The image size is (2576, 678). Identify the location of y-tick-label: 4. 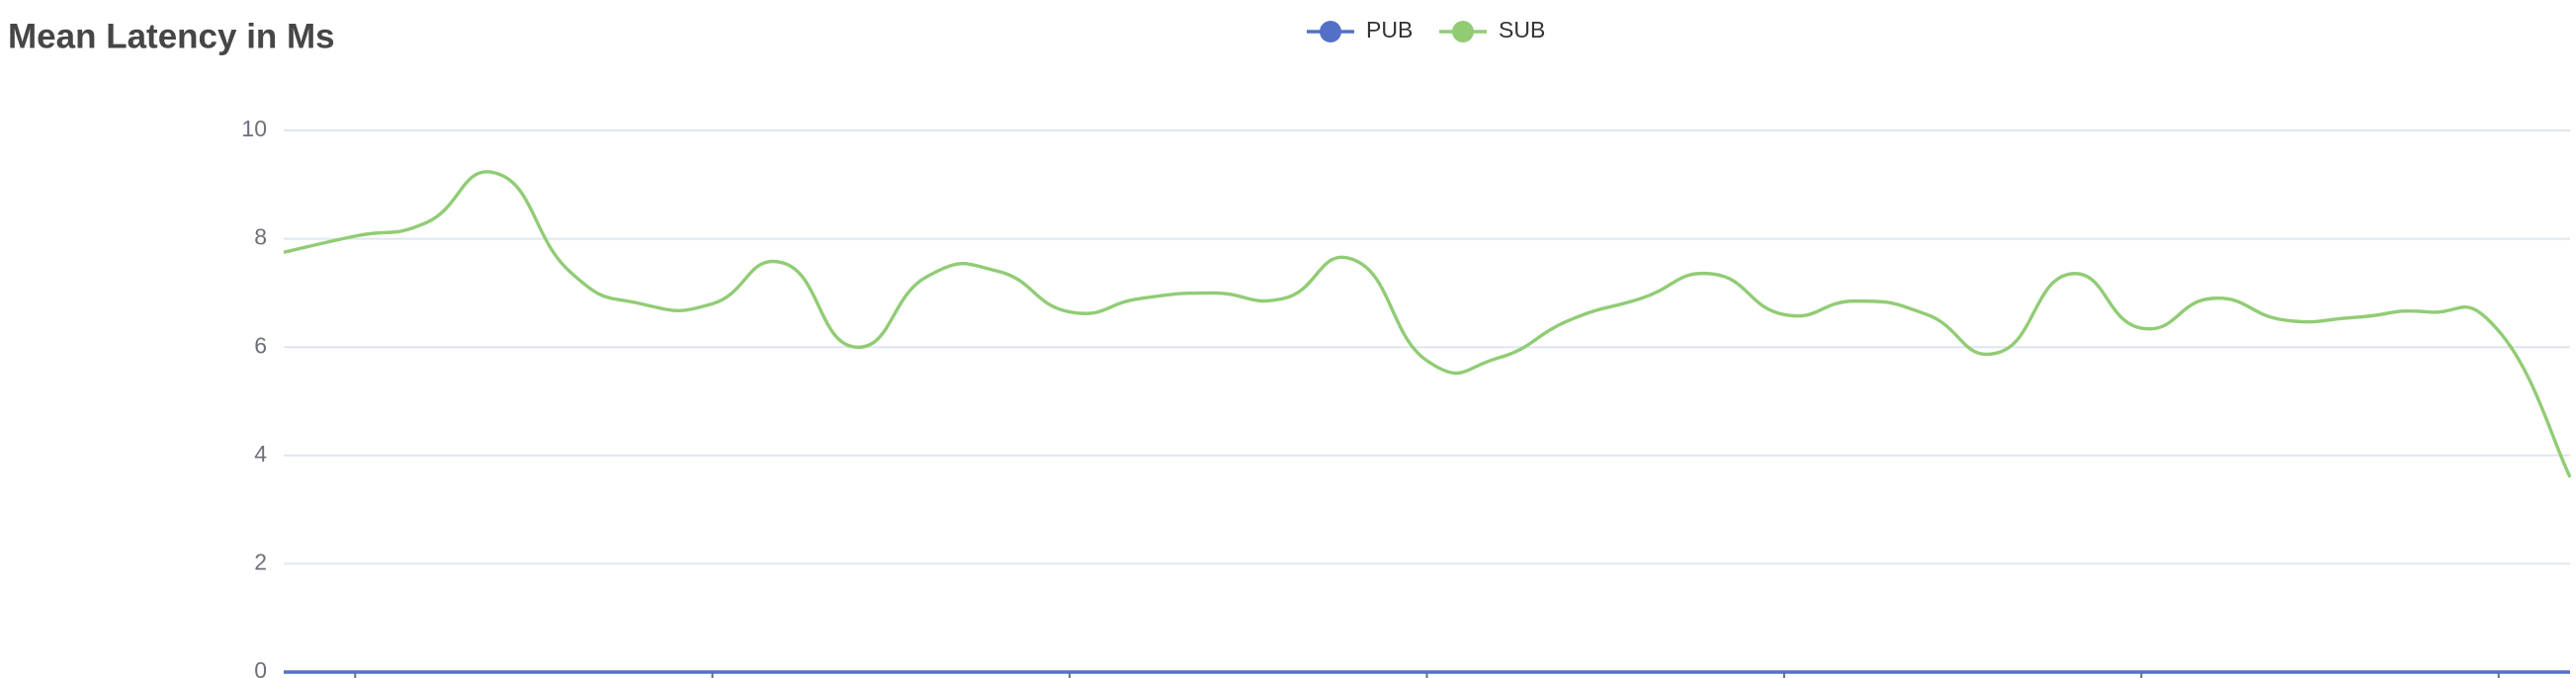
(260, 453).